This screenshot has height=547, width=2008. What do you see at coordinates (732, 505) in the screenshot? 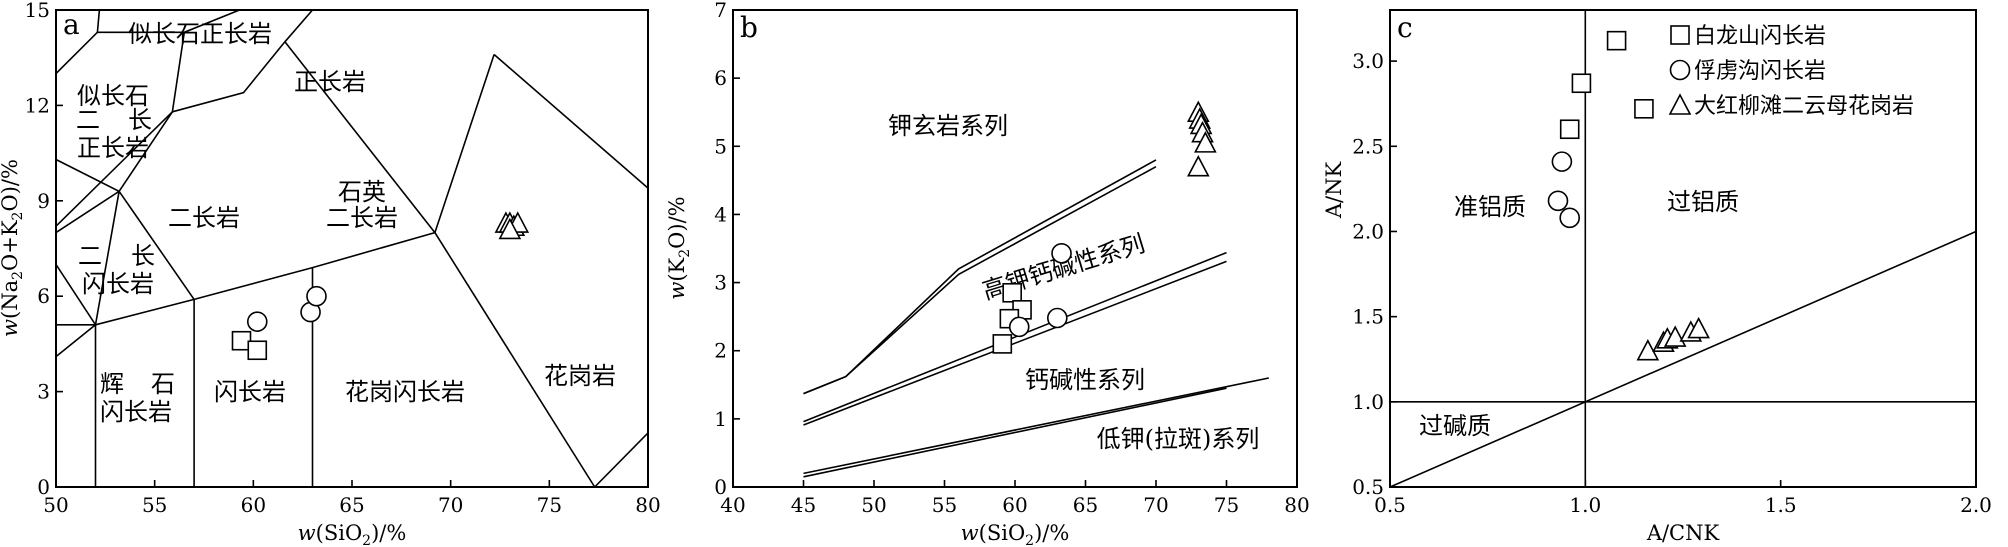
I see `x-tick-label: 40` at bounding box center [732, 505].